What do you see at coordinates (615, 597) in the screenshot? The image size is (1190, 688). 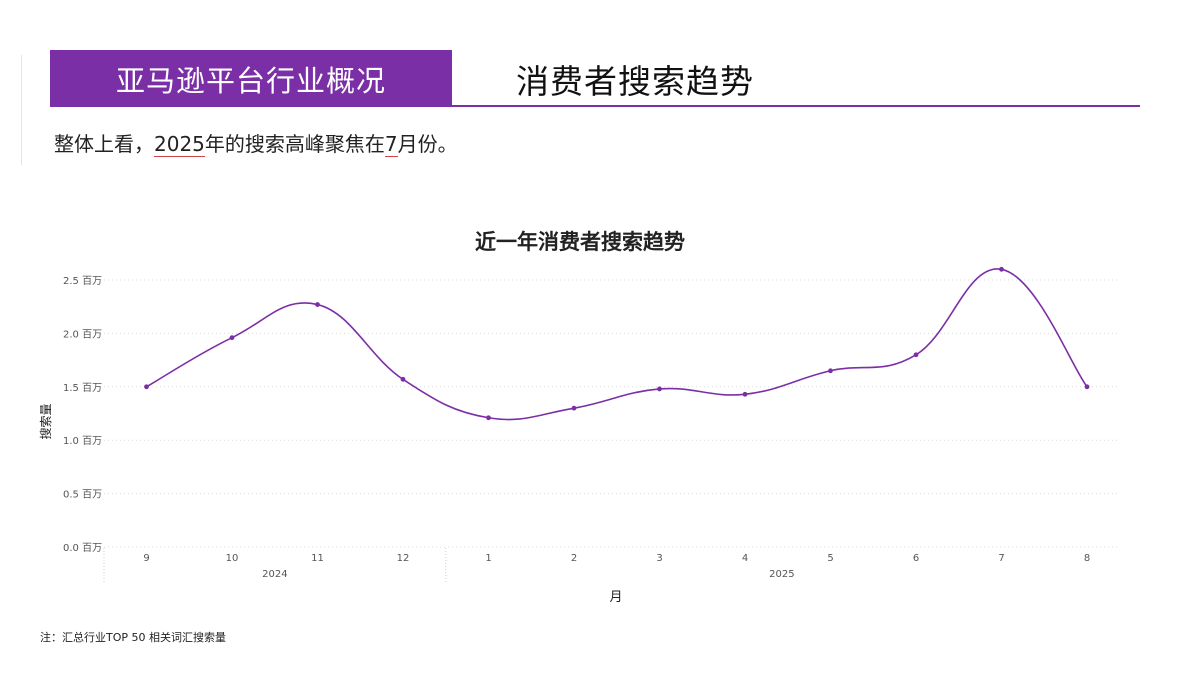 I see `x-axis-label: 月` at bounding box center [615, 597].